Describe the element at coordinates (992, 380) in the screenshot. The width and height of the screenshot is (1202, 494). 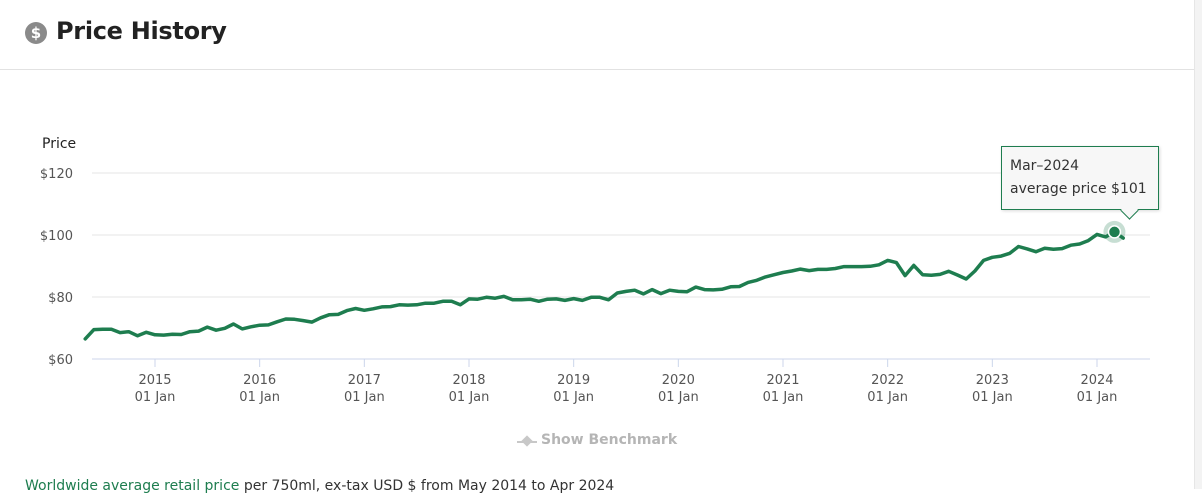
I see `x-tick-year: 2023` at that location.